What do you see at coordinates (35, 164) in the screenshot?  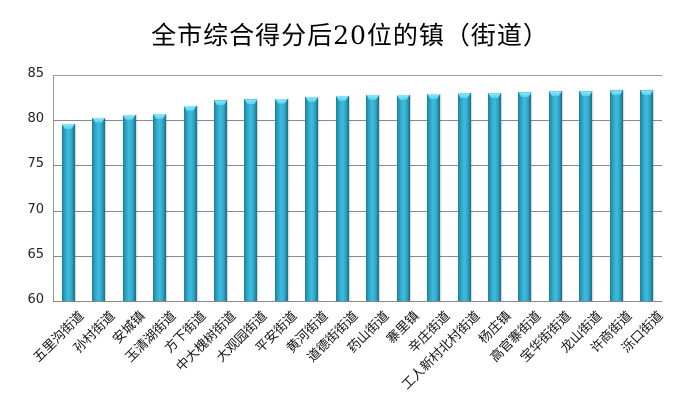 I see `y-tick-label: 75` at bounding box center [35, 164].